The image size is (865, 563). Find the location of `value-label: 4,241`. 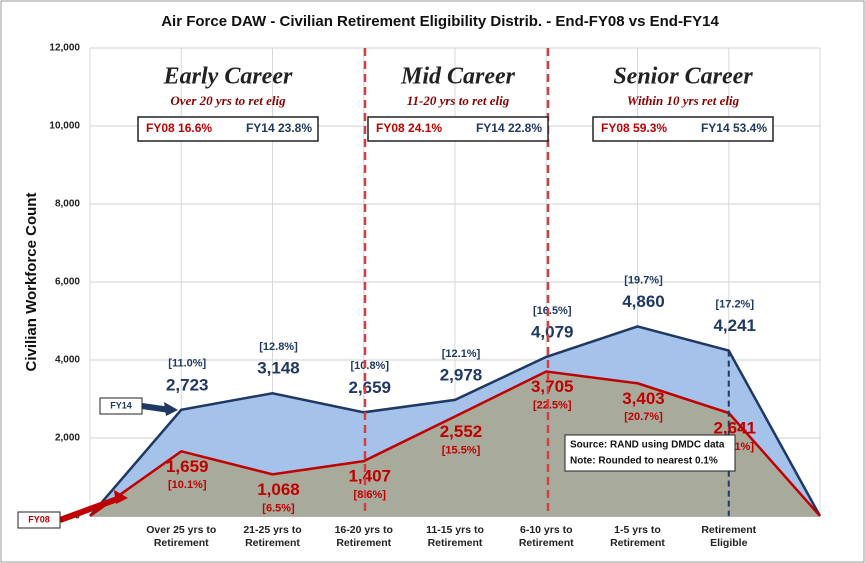

value-label: 4,241 is located at coordinates (734, 325).